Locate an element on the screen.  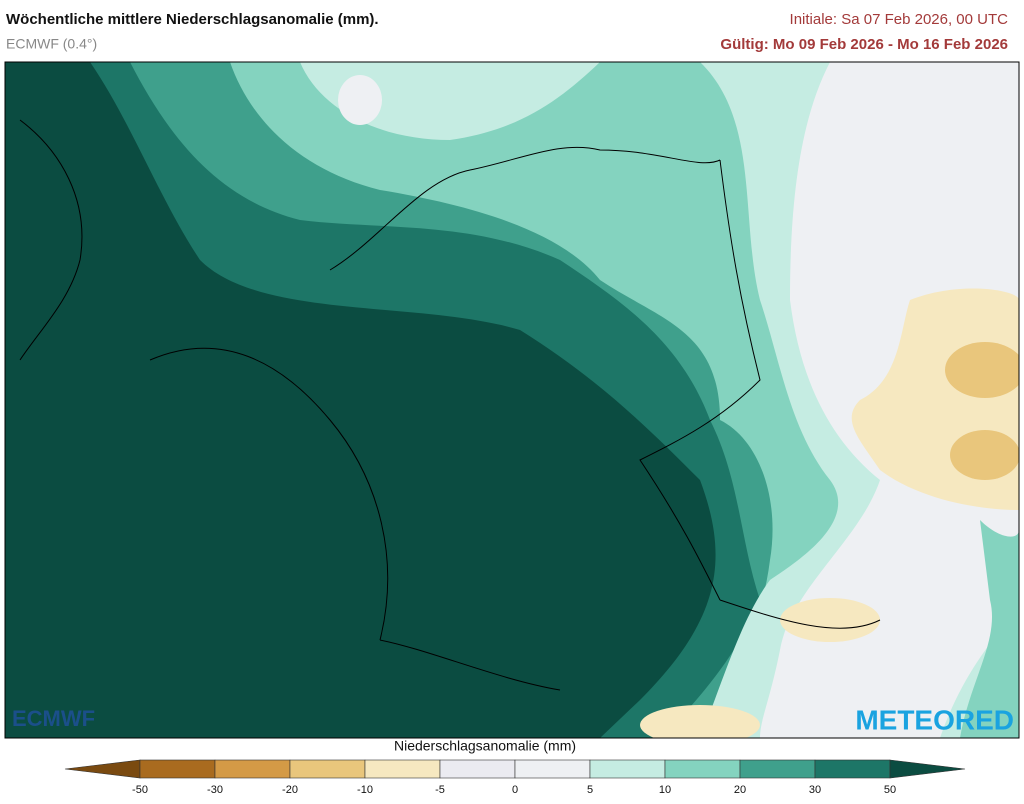
colorbar-tick-label: 50 is located at coordinates (890, 790).